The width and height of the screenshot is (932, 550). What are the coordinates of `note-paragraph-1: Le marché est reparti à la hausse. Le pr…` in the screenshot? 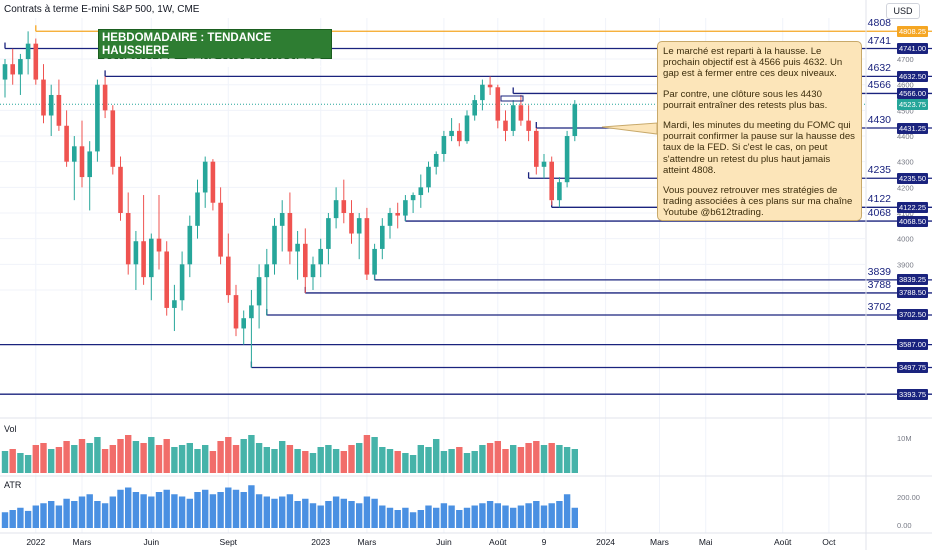 It's located at (753, 63).